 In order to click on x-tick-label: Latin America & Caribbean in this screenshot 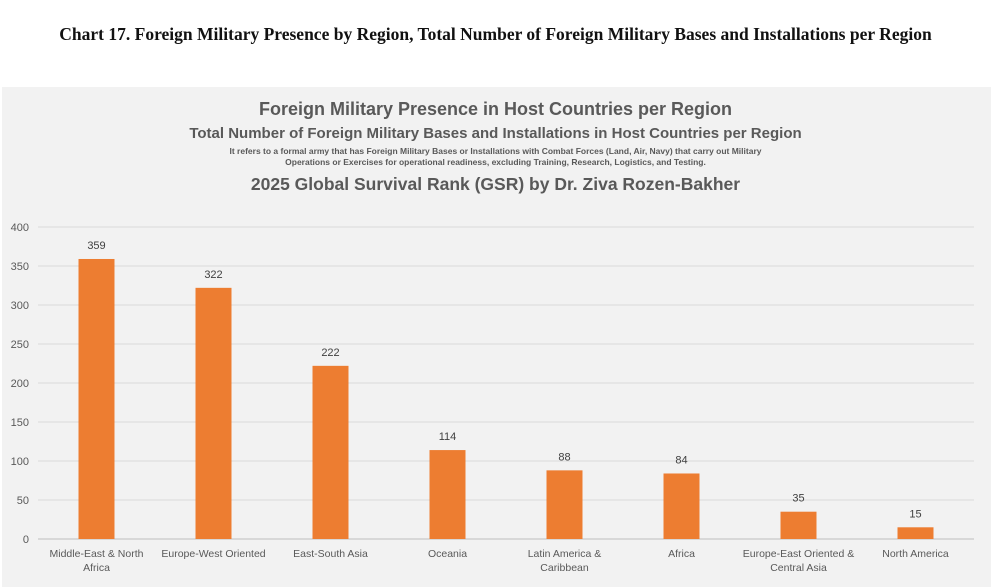, I will do `click(564, 561)`.